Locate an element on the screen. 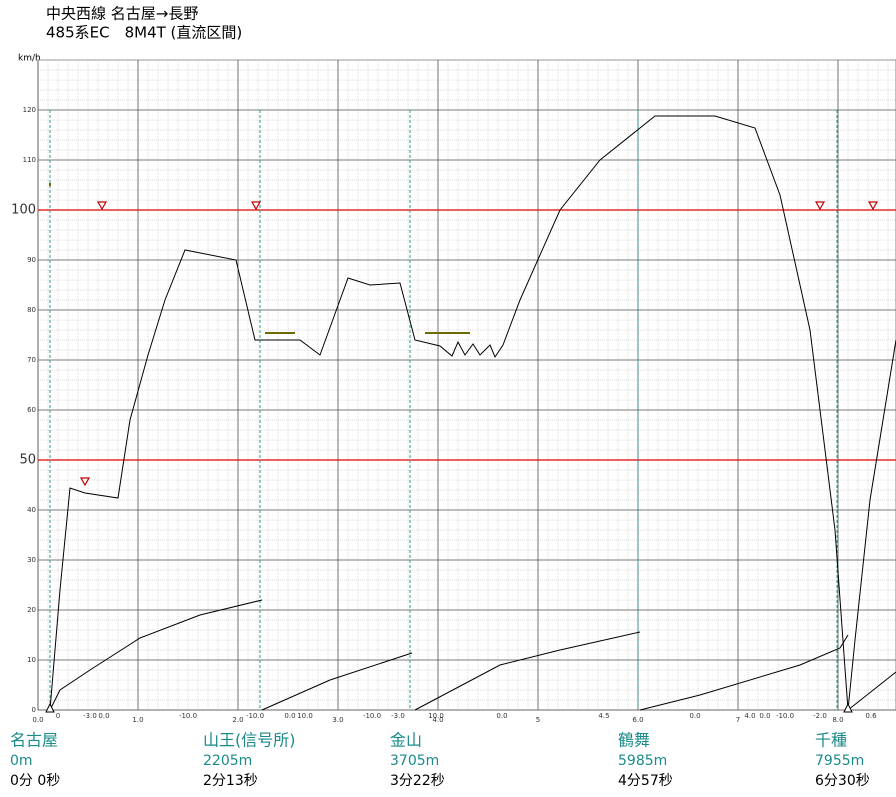 This screenshot has width=896, height=797. y-tick-label: 50 is located at coordinates (27, 460).